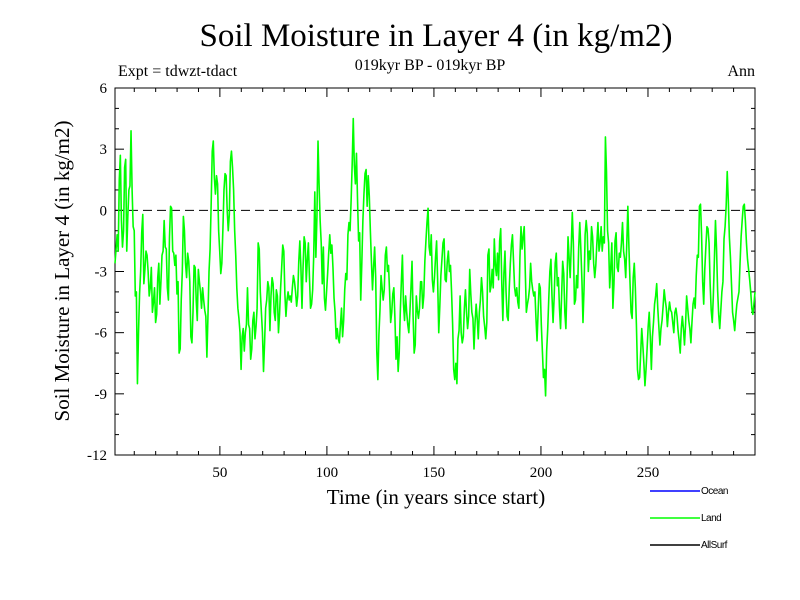 Image resolution: width=800 pixels, height=600 pixels. Describe the element at coordinates (648, 473) in the screenshot. I see `x-tick-label: 250` at that location.